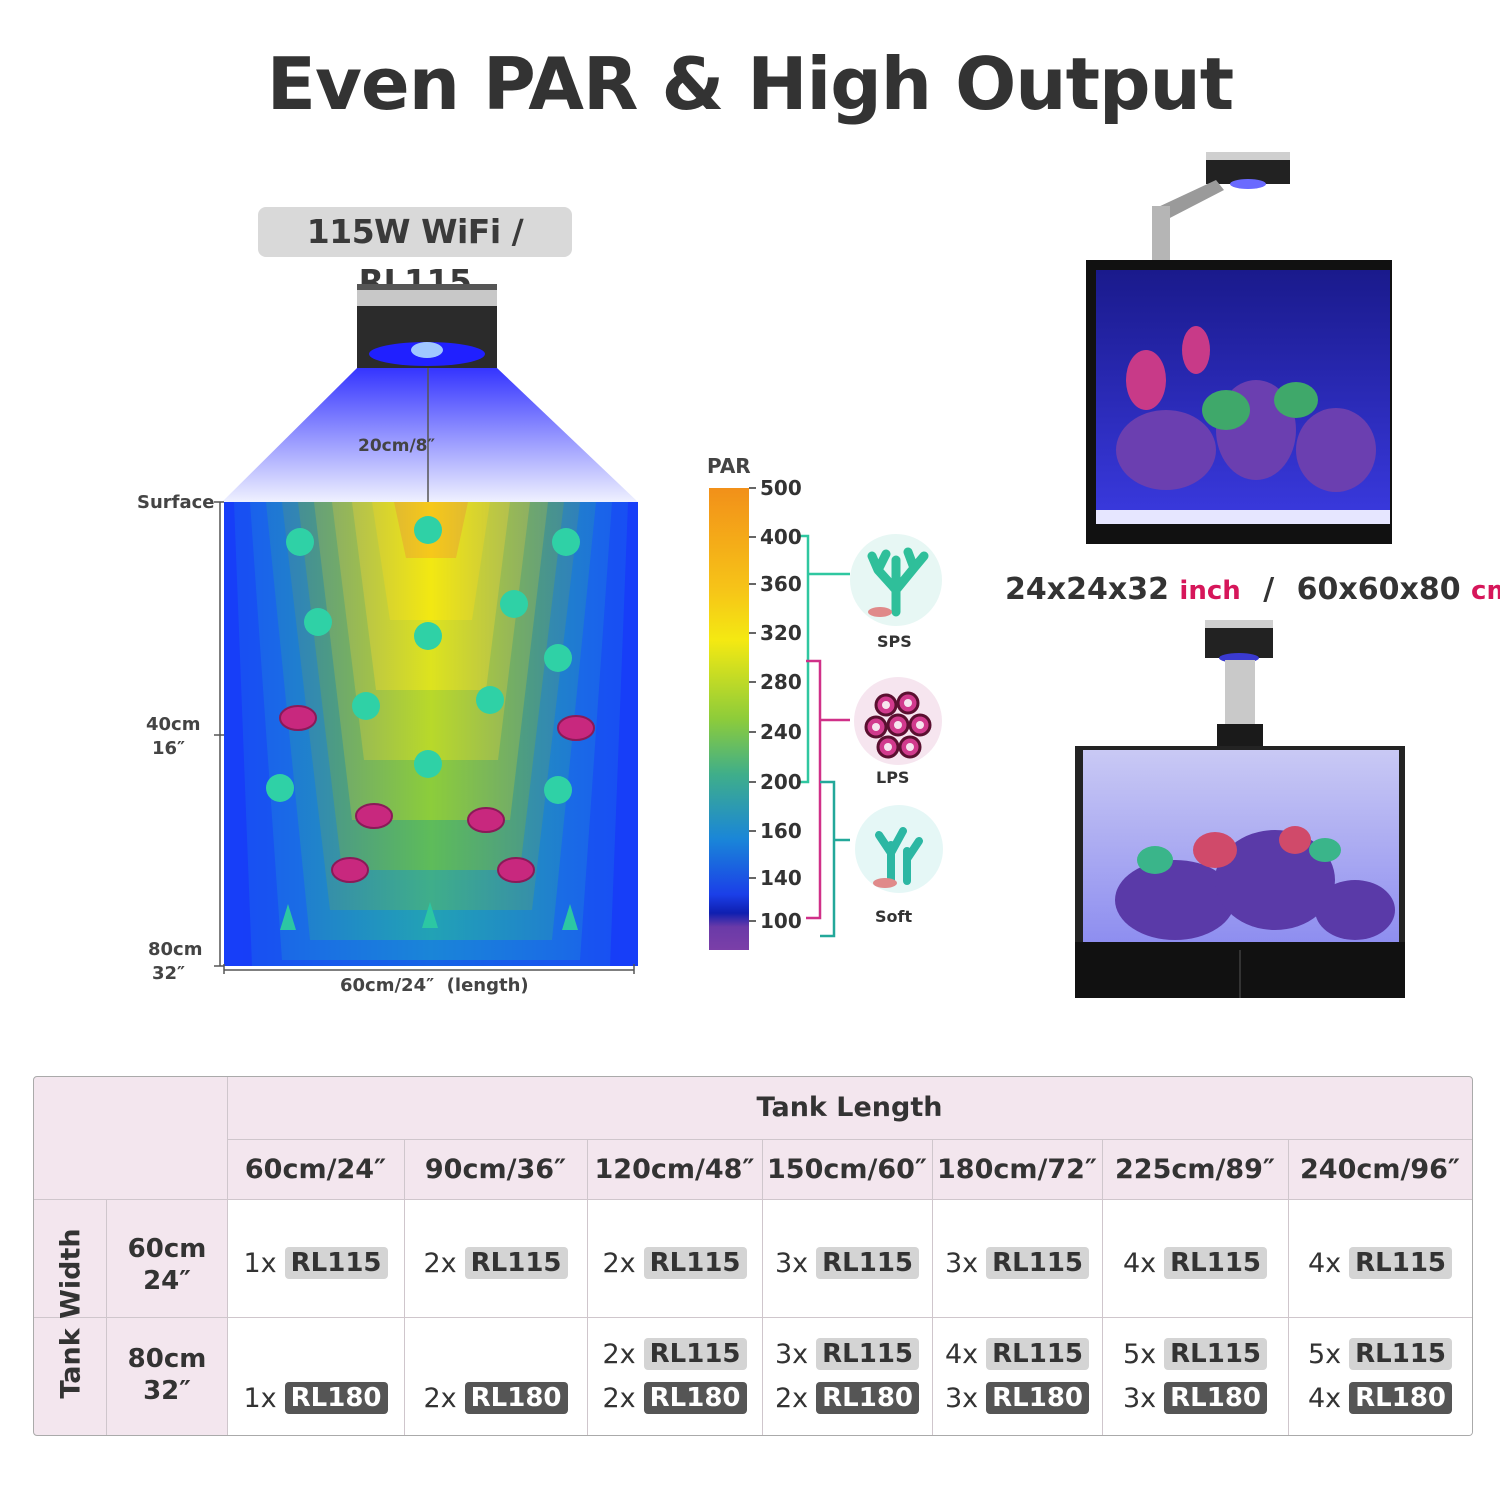 The width and height of the screenshot is (1500, 1500). Describe the element at coordinates (781, 584) in the screenshot. I see `par-tick: 360` at that location.